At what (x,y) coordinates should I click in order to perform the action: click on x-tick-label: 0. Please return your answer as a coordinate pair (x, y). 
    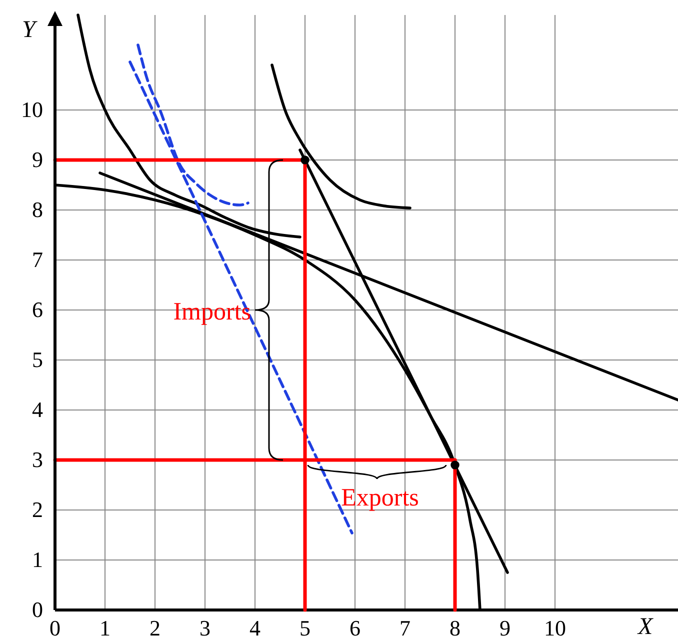
    Looking at the image, I should click on (55, 628).